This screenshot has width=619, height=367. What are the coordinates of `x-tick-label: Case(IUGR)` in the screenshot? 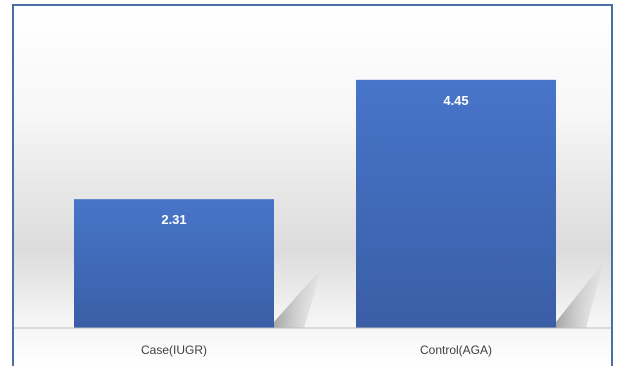 It's located at (174, 350).